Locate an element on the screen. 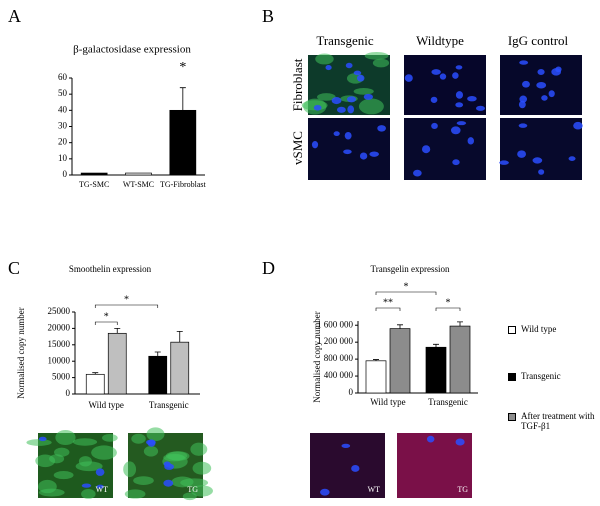 The image size is (600, 506). y-tick-label: 1 600 000 is located at coordinates (335, 324).